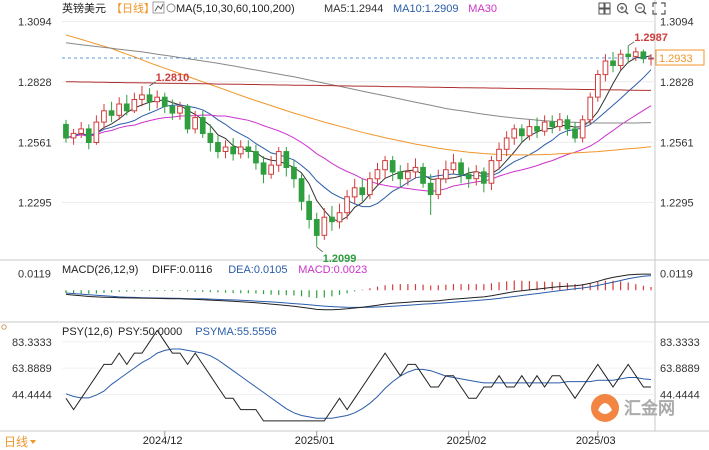 The height and width of the screenshot is (450, 709). What do you see at coordinates (604, 8) in the screenshot?
I see `grid-icon` at bounding box center [604, 8].